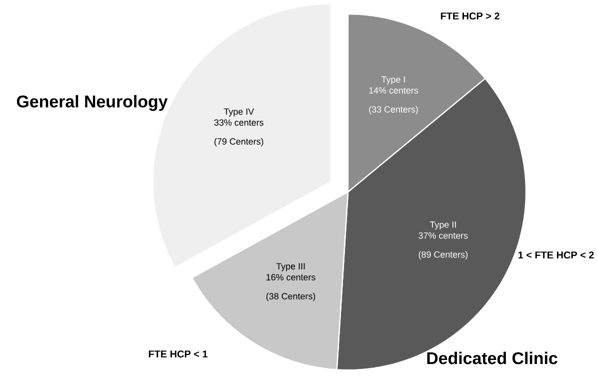  Describe the element at coordinates (239, 122) in the screenshot. I see `data-label: 33% centers` at that location.